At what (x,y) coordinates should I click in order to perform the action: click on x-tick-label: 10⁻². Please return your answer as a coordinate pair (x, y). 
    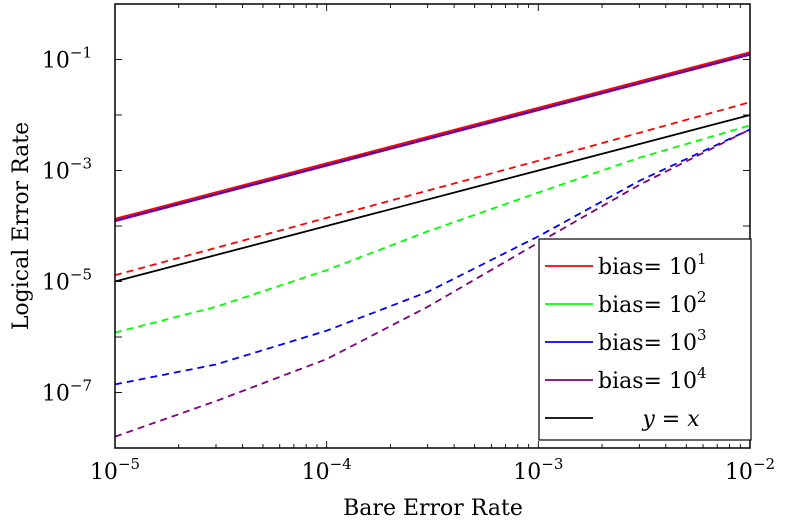
    Looking at the image, I should click on (750, 470).